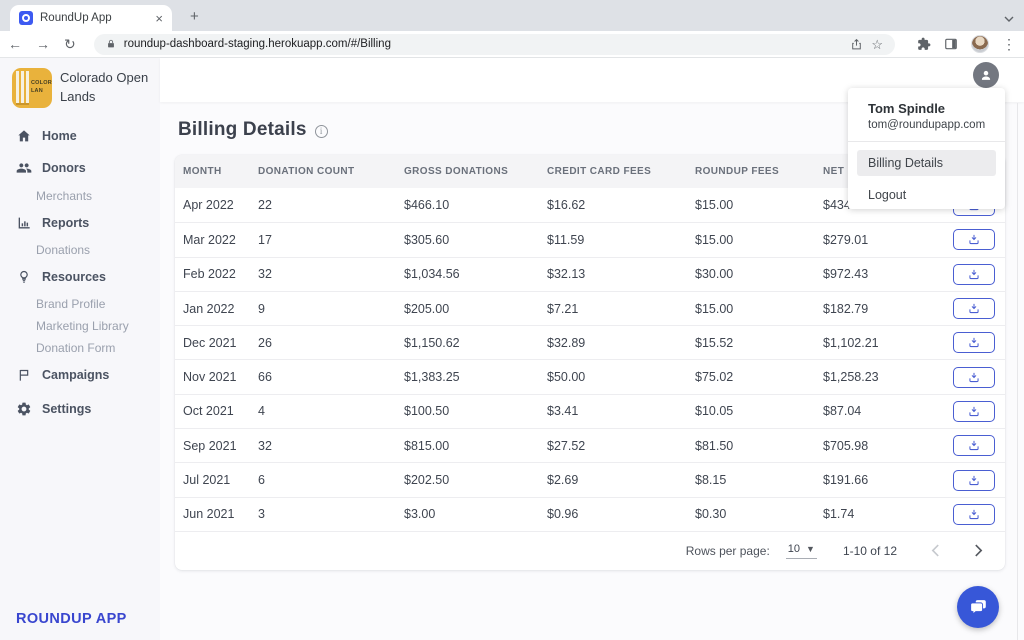  I want to click on roundup-favicon-icon, so click(26, 18).